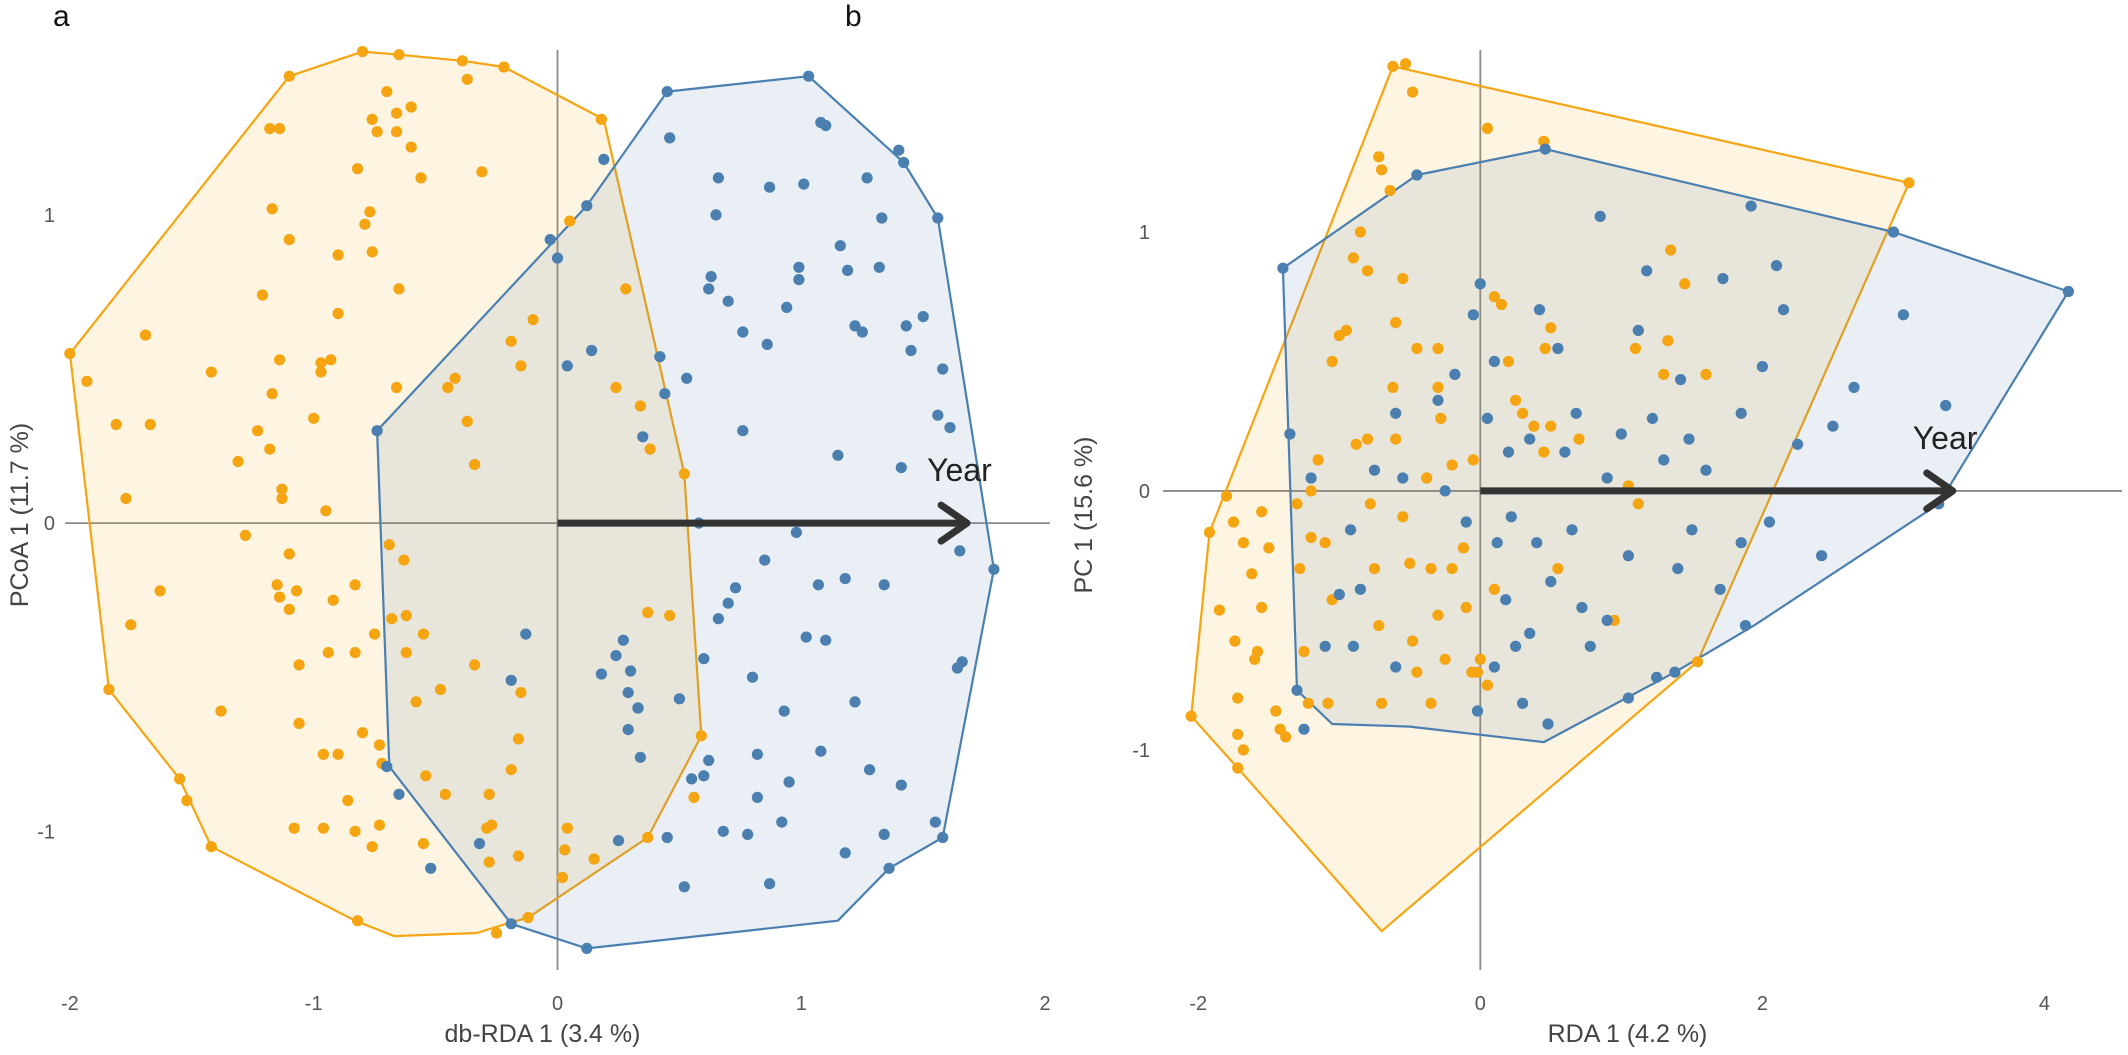  What do you see at coordinates (801, 1004) in the screenshot?
I see `x-tick-label: 1` at bounding box center [801, 1004].